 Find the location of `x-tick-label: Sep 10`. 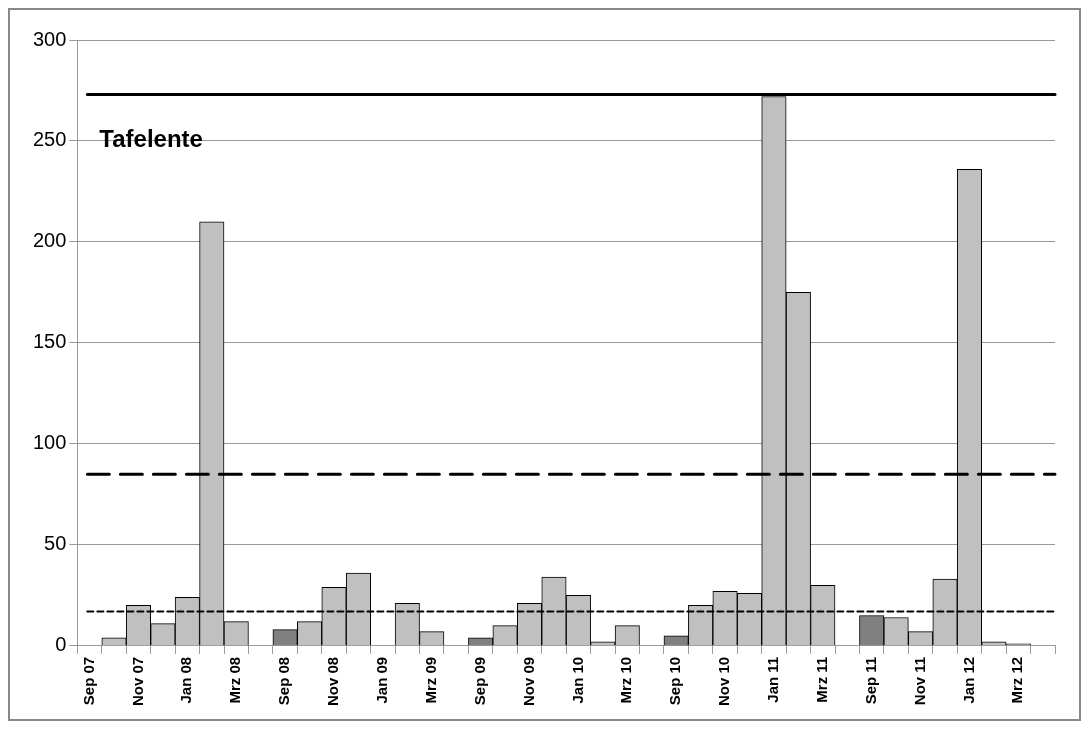

x-tick-label: Sep 10 is located at coordinates (675, 681).